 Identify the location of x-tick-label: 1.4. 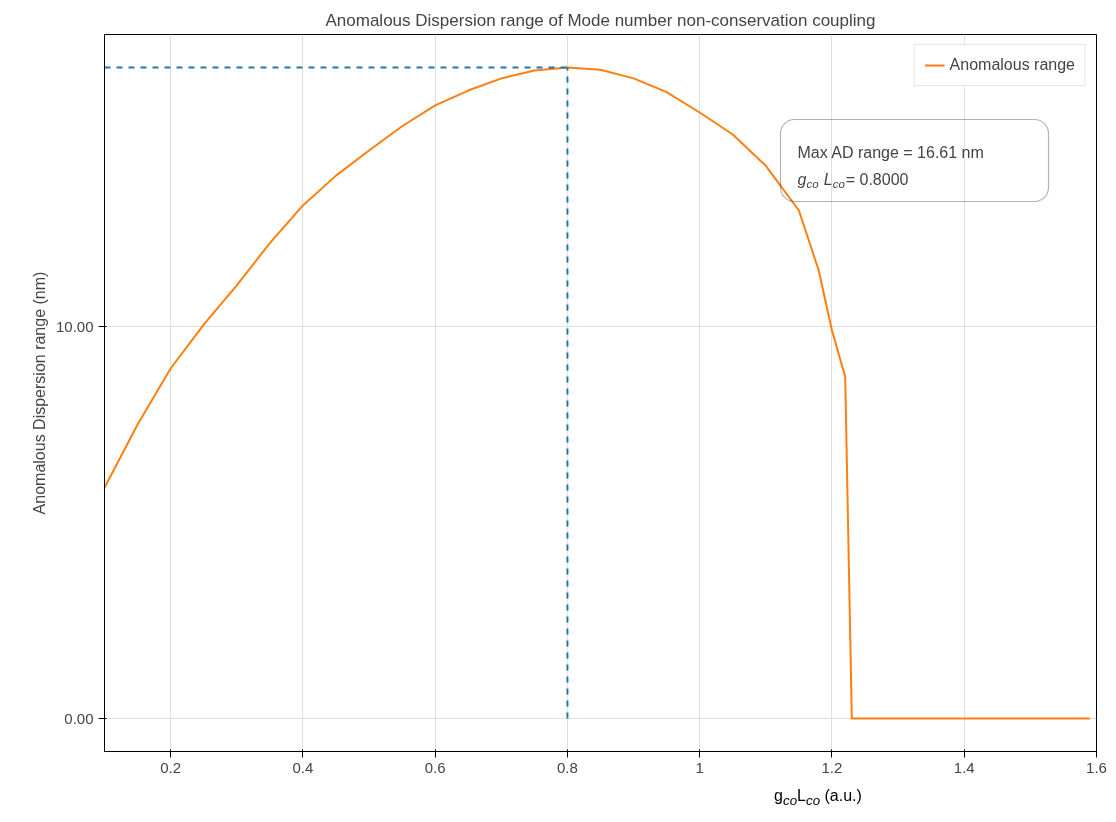
(964, 767).